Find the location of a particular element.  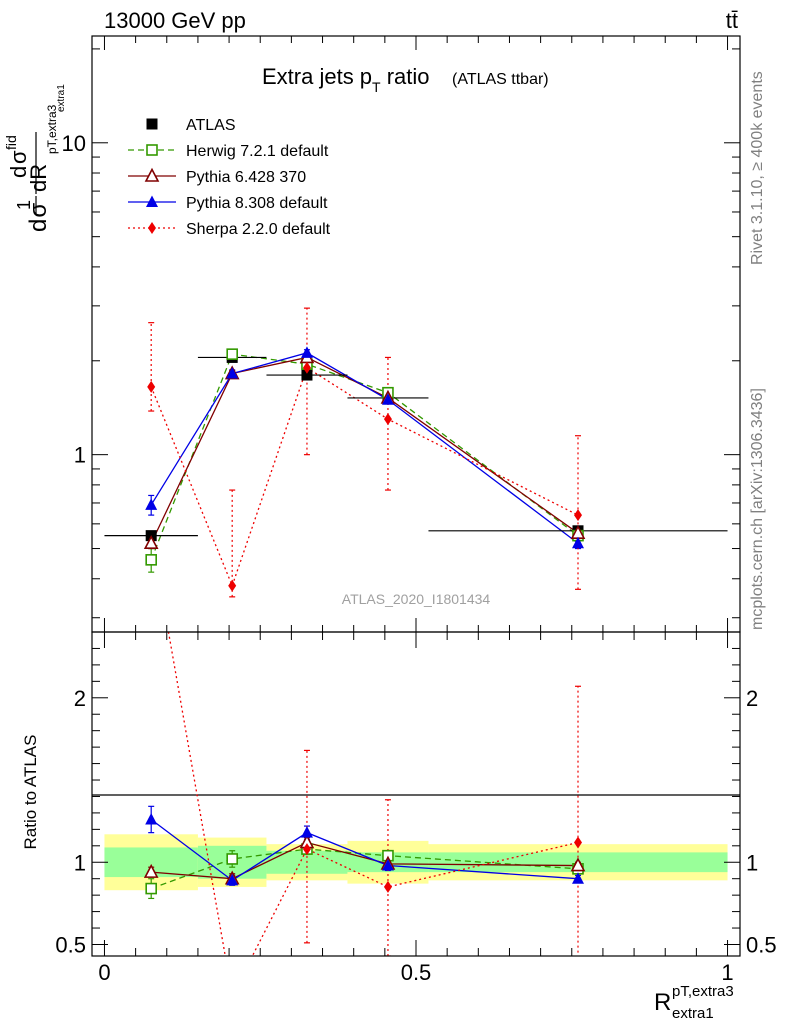

pythia-6-428-370-line is located at coordinates (364, 450).